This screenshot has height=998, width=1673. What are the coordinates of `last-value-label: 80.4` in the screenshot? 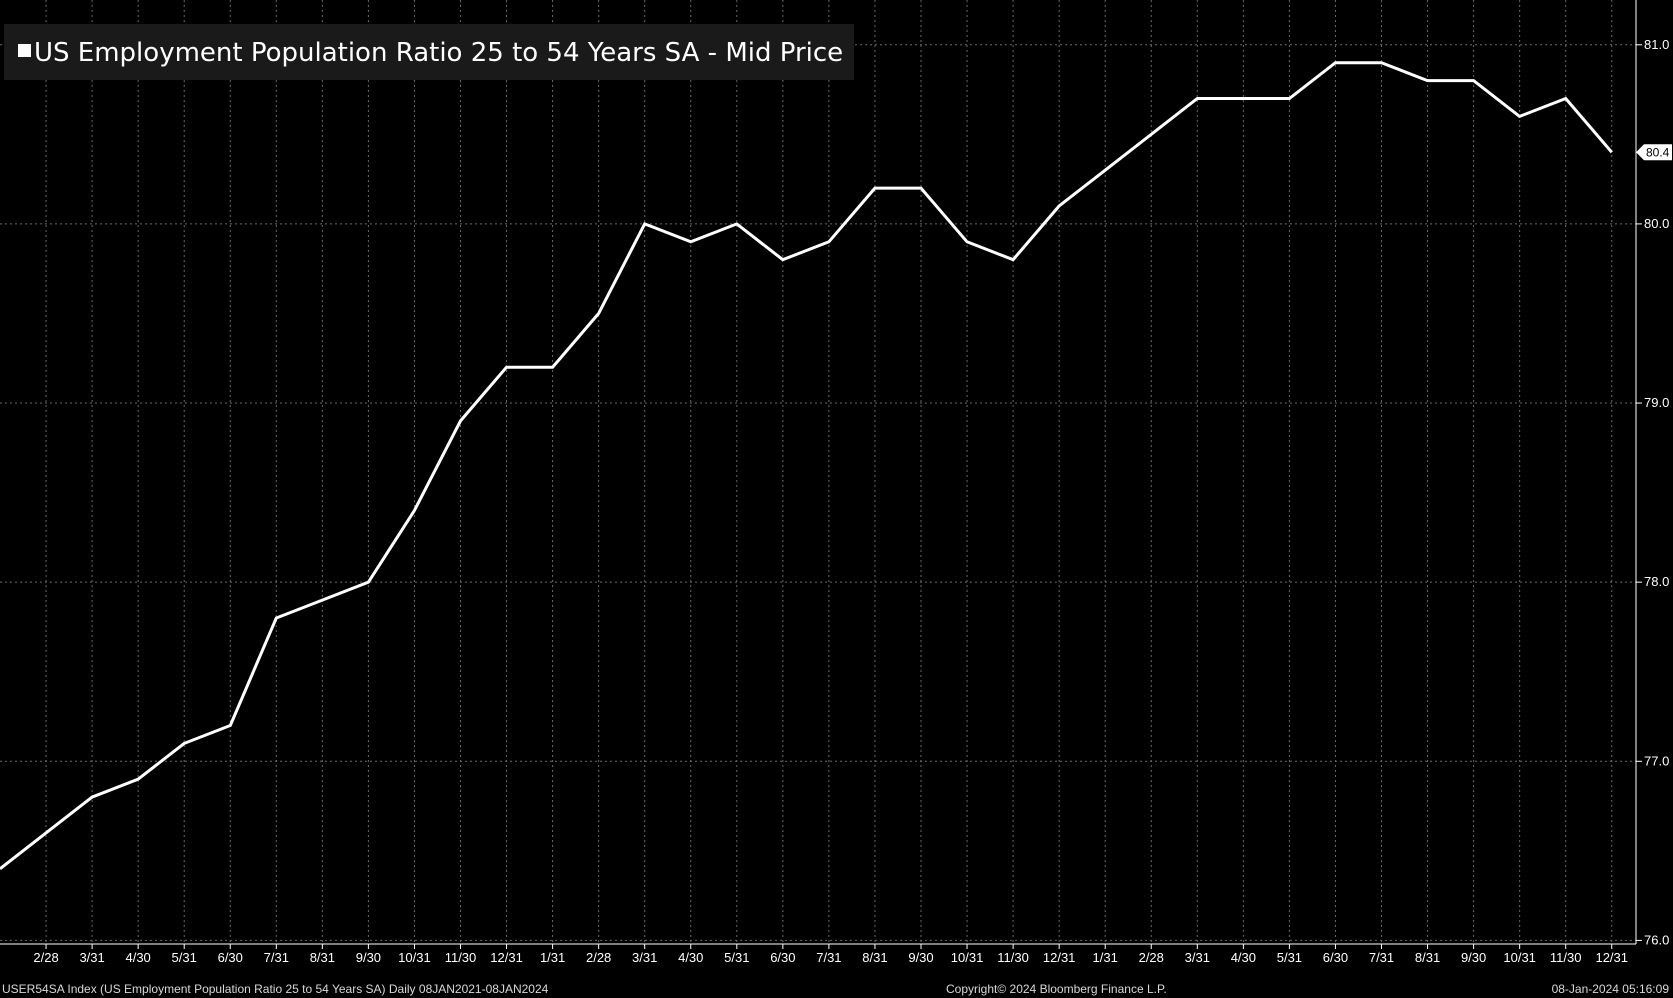 It's located at (1658, 152).